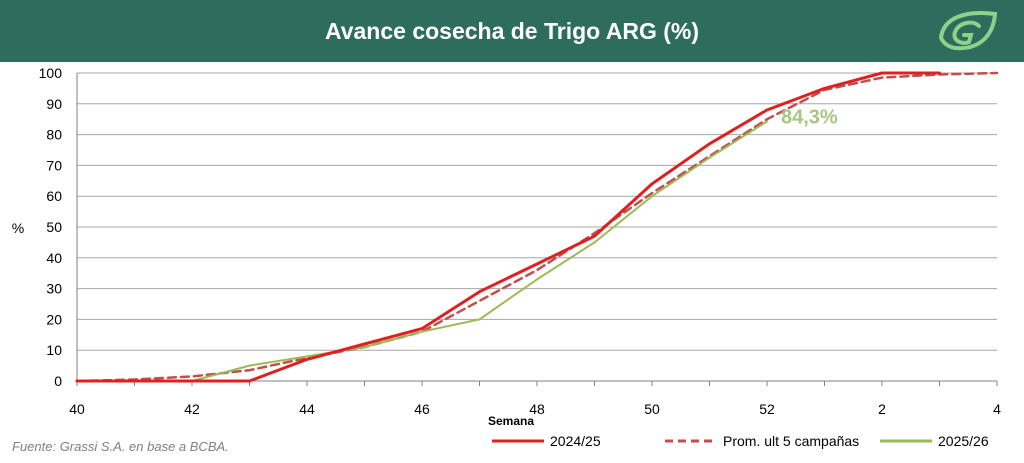 Image resolution: width=1024 pixels, height=463 pixels. What do you see at coordinates (422, 409) in the screenshot?
I see `x-tick-label: 46` at bounding box center [422, 409].